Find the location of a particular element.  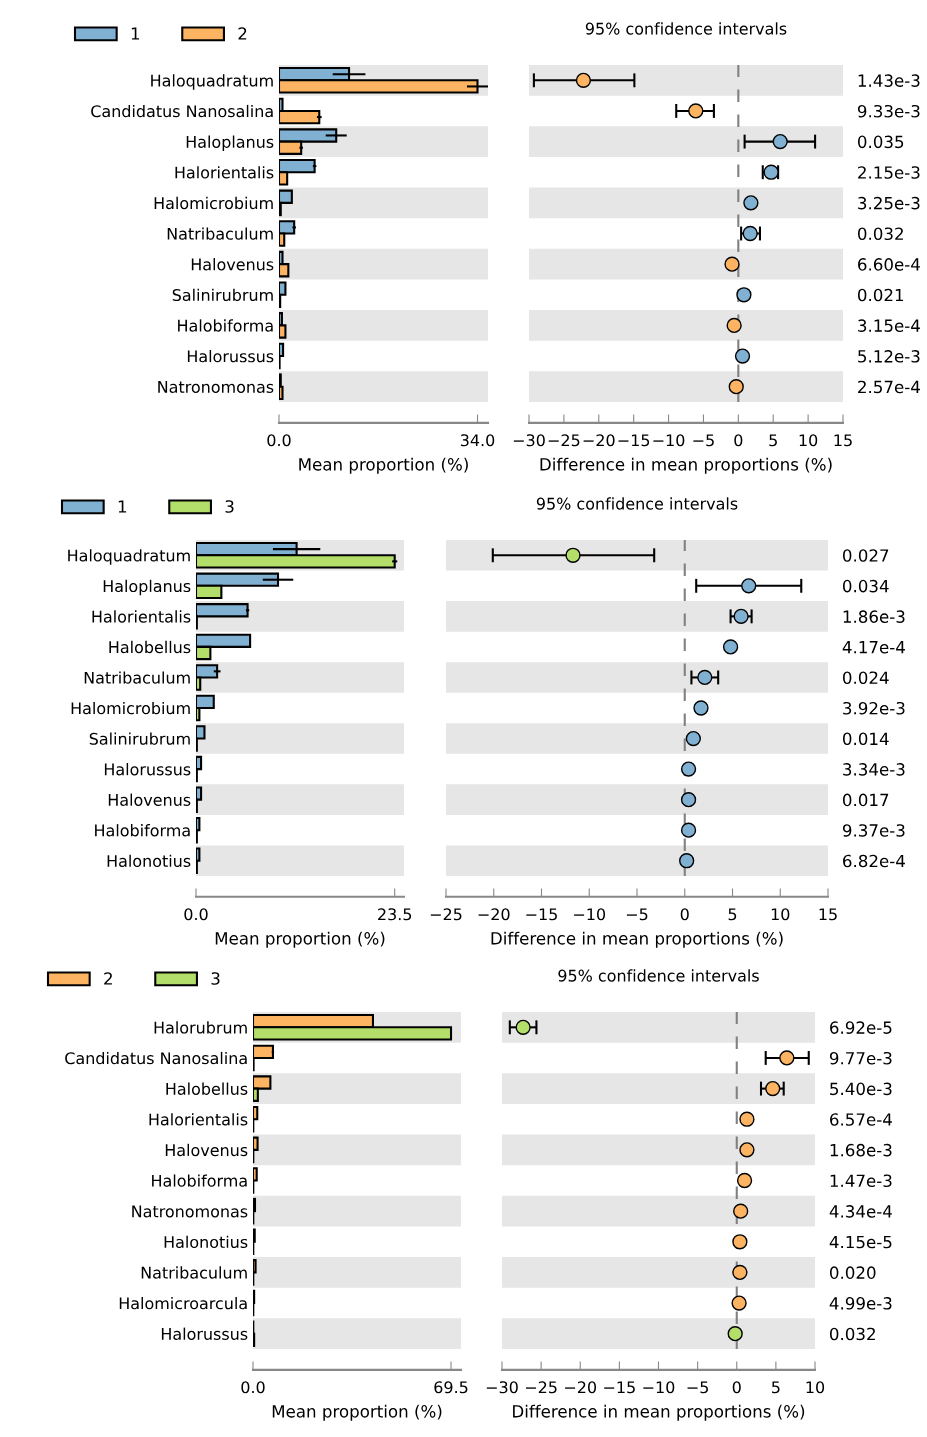

y-tick-label: 4.99e-3 is located at coordinates (860, 1303).